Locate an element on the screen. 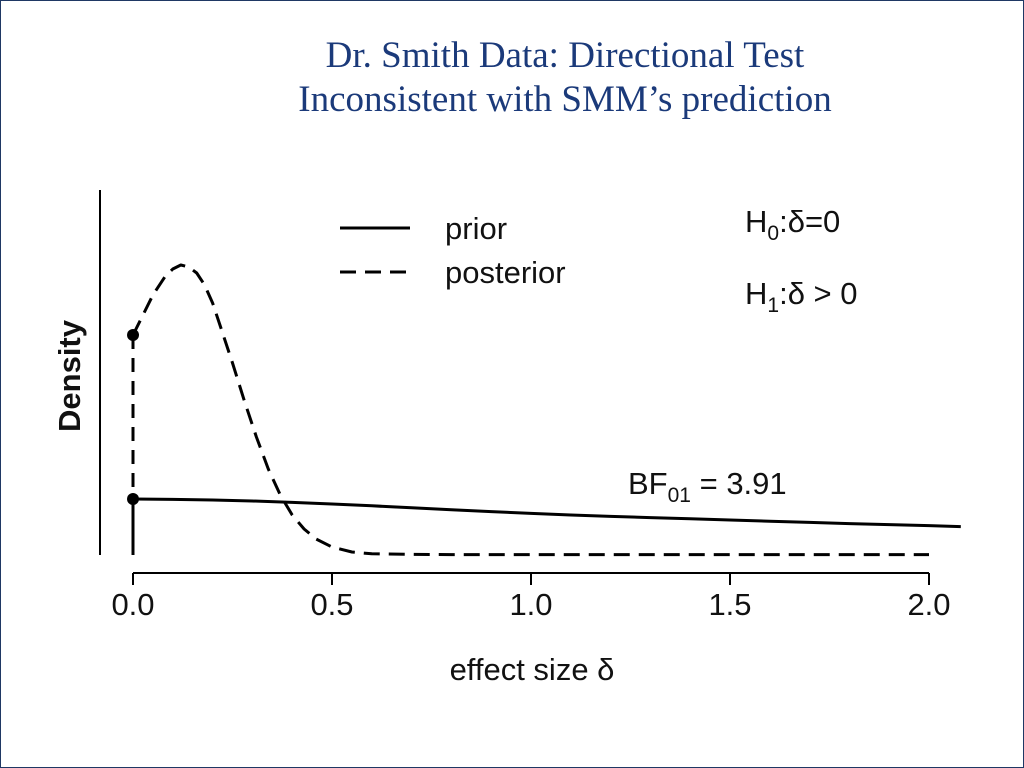  point-posterior is located at coordinates (133, 335).